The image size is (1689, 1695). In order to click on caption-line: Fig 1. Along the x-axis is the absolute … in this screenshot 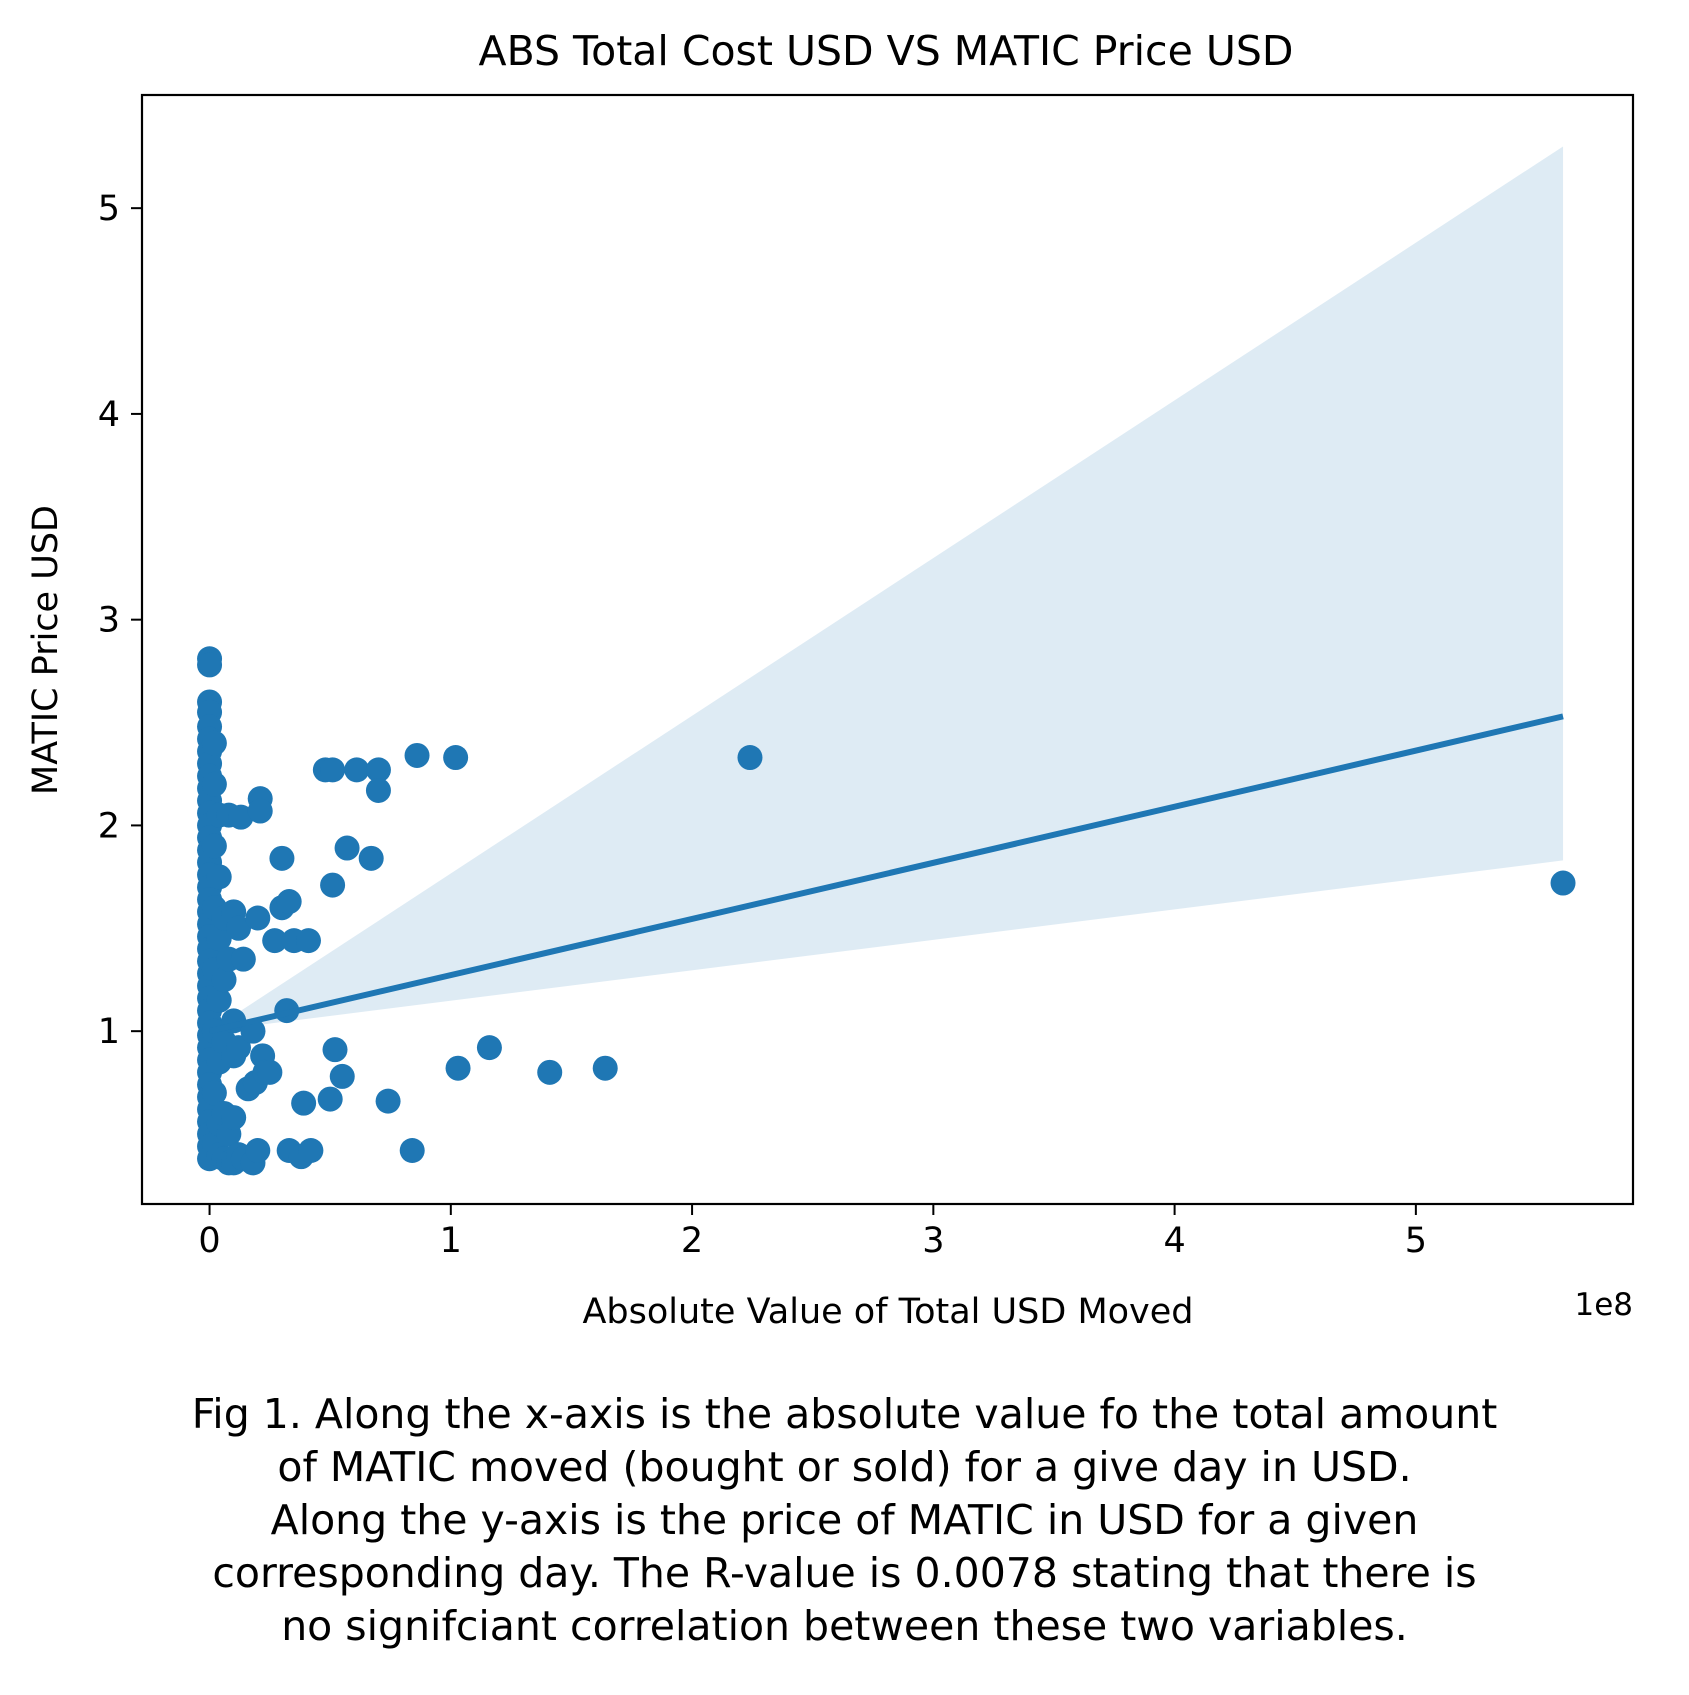, I will do `click(844, 1414)`.